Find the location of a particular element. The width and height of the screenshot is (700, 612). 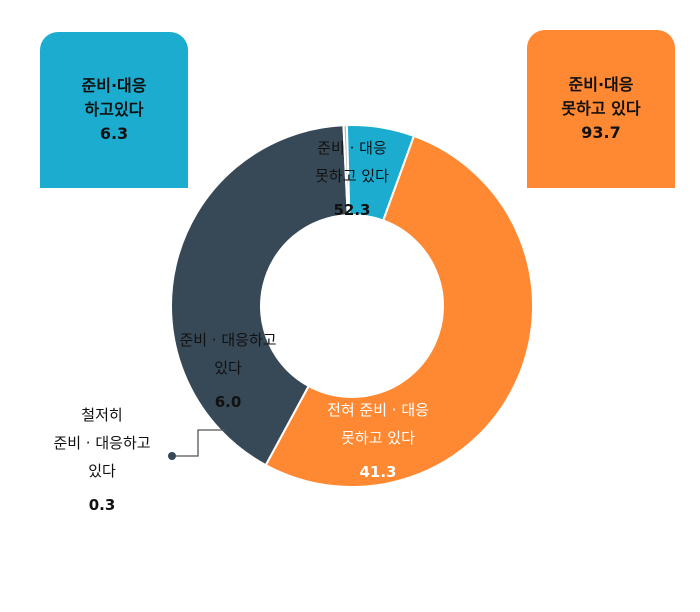

slice-label-0-line-0: 준비 · 대응 is located at coordinates (352, 148).